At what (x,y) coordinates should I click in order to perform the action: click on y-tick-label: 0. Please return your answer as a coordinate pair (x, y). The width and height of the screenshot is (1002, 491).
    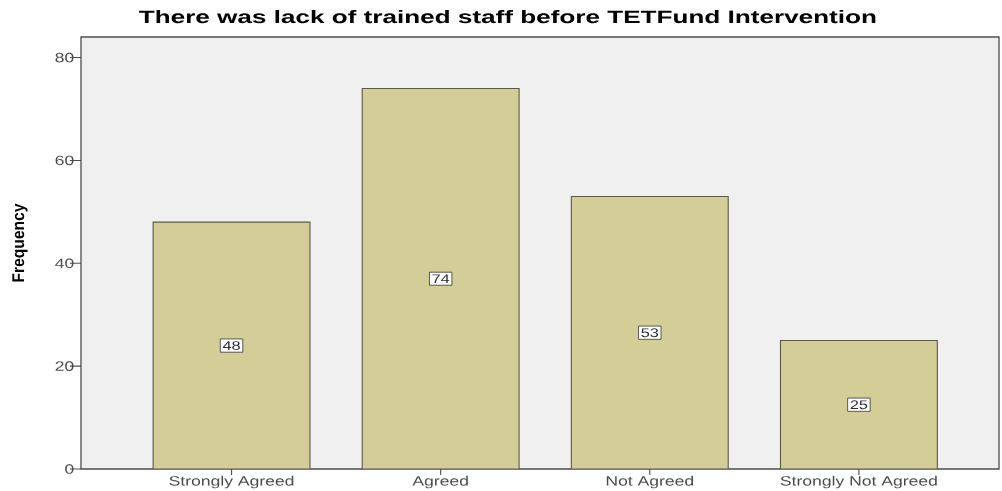
    Looking at the image, I should click on (69, 469).